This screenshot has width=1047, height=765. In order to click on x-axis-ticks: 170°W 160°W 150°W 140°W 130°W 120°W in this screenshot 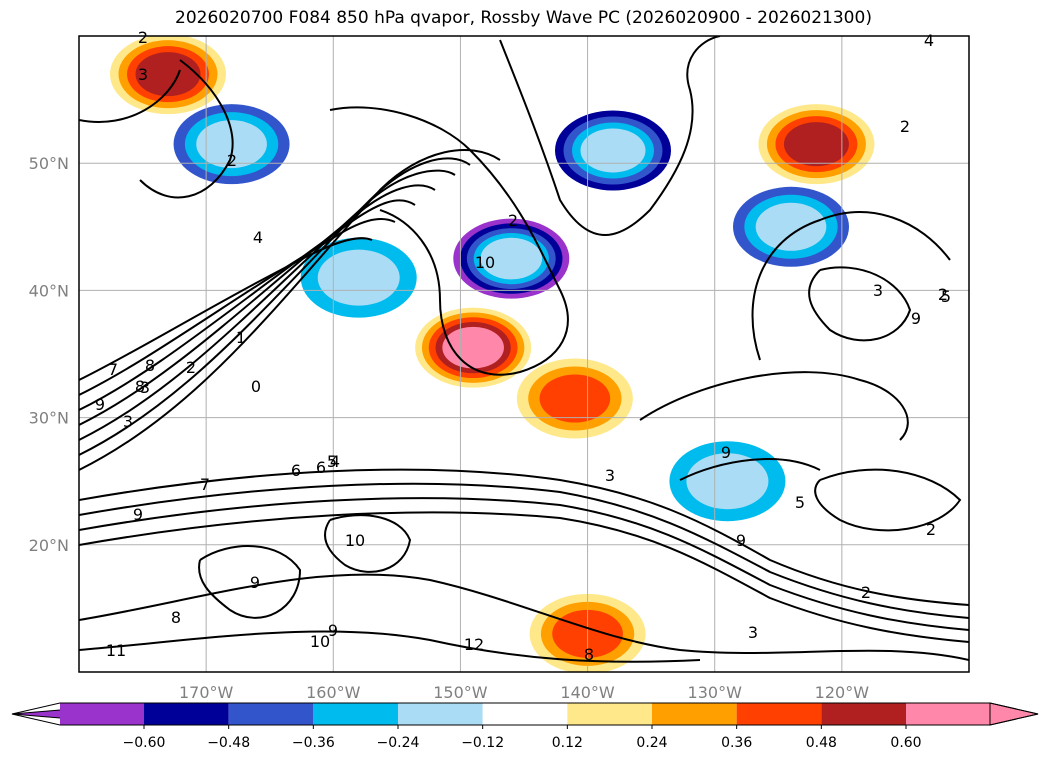, I will do `click(524, 692)`.